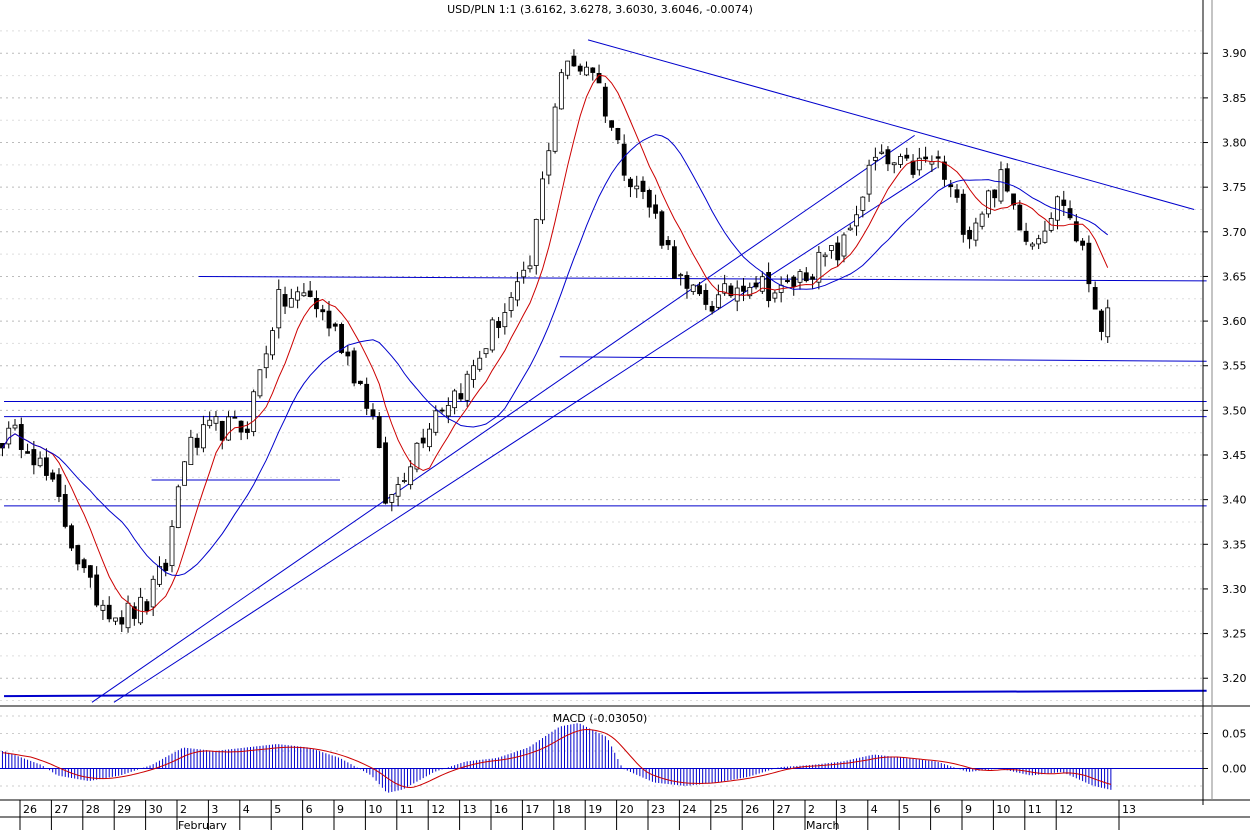 This screenshot has height=830, width=1250. What do you see at coordinates (600, 718) in the screenshot?
I see `macd-title: MACD (-0.03050)` at bounding box center [600, 718].